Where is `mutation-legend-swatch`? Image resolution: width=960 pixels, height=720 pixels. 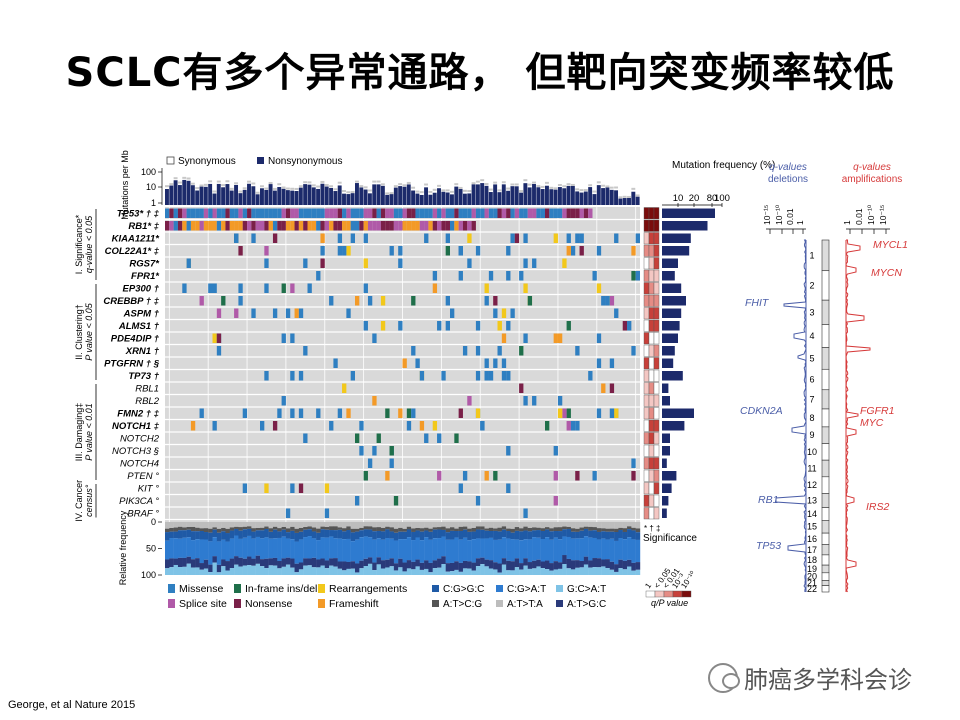 mutation-legend-swatch is located at coordinates (171, 588).